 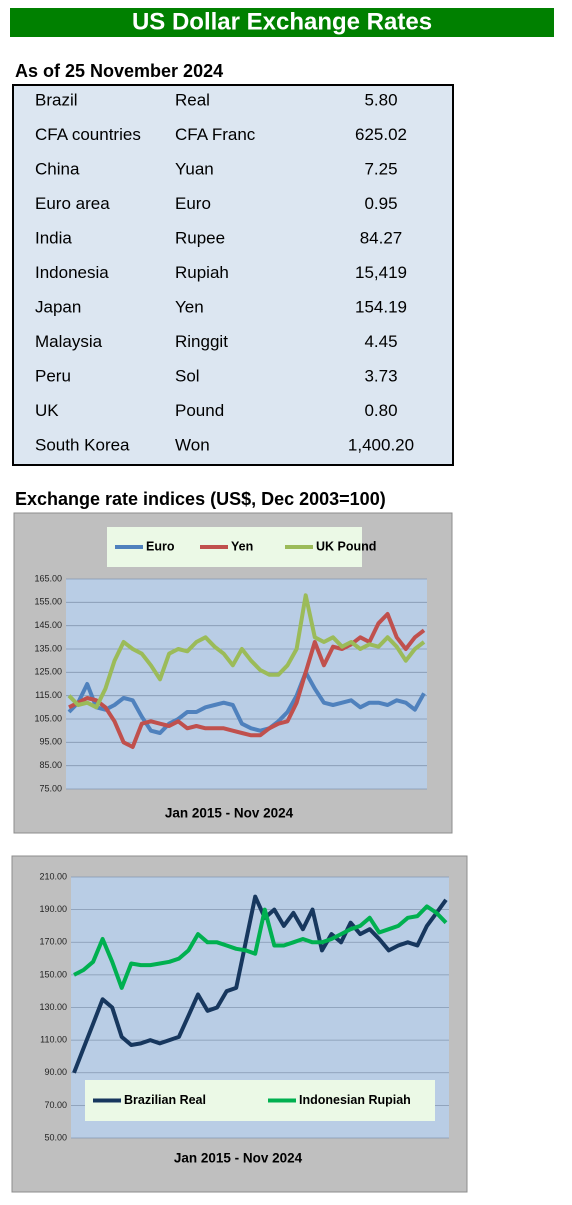 I want to click on table-cell: CFA Franc, so click(x=215, y=134).